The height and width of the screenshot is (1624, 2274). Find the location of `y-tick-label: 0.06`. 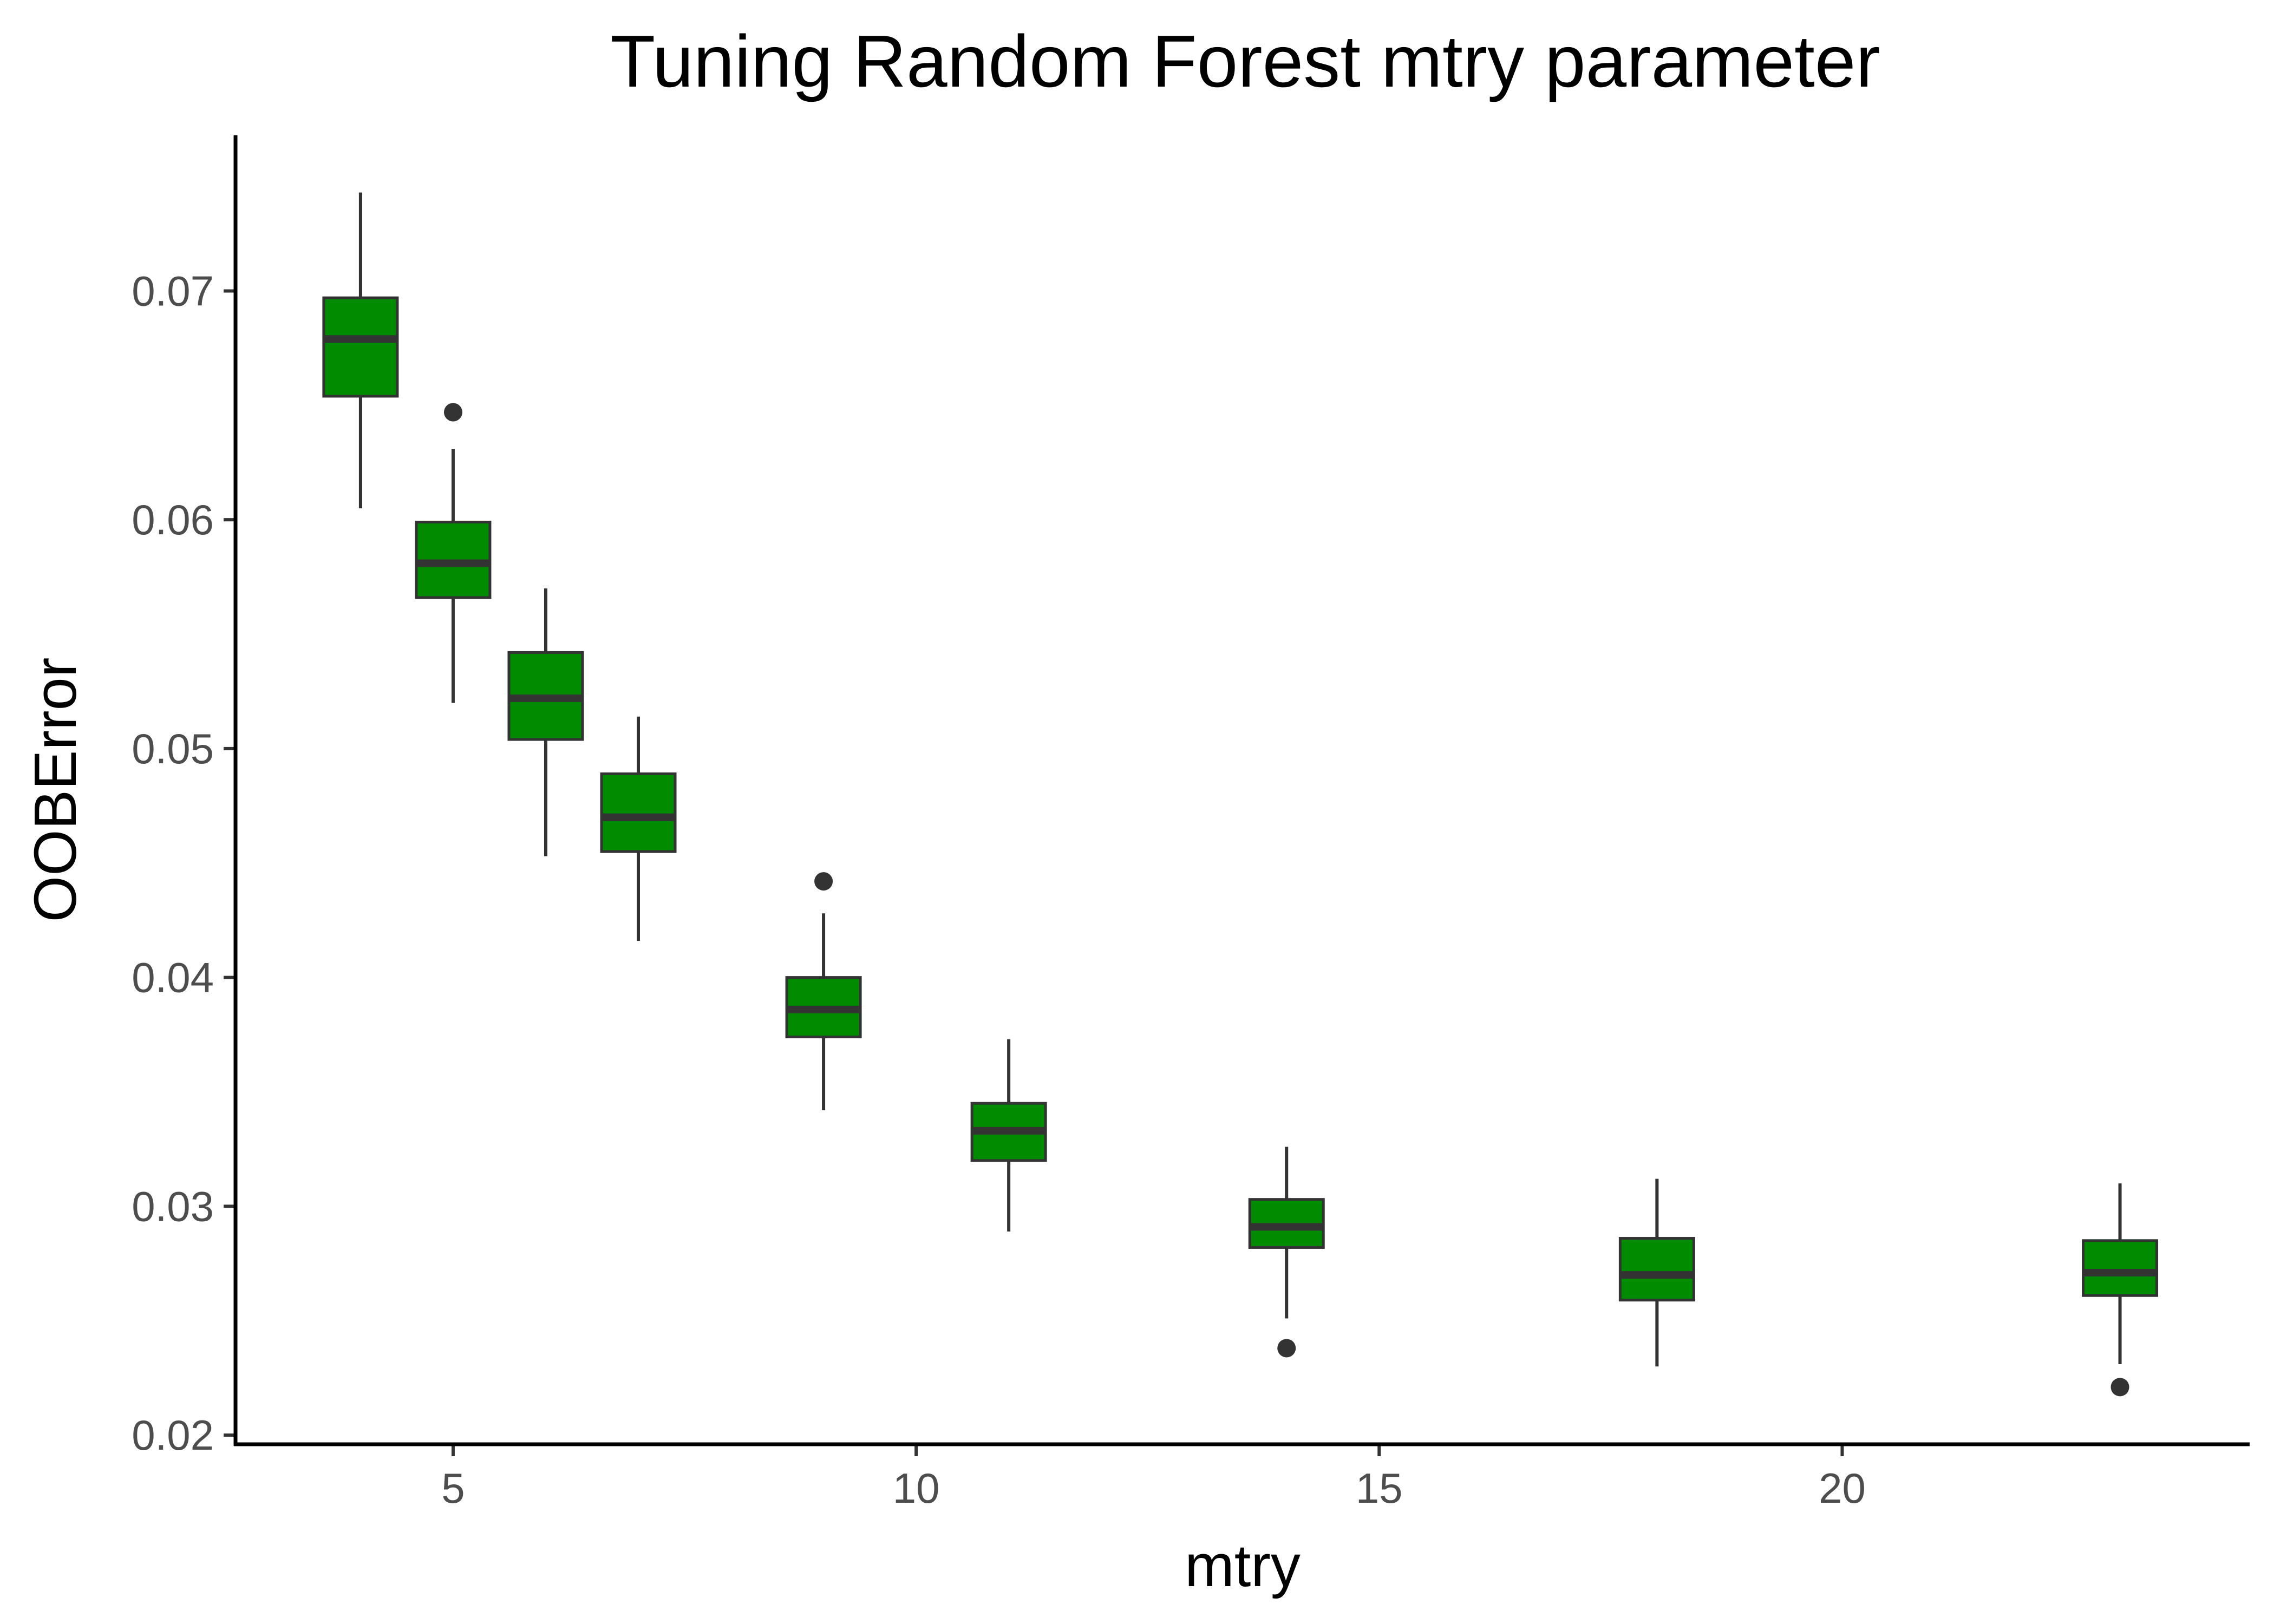

y-tick-label: 0.06 is located at coordinates (173, 519).